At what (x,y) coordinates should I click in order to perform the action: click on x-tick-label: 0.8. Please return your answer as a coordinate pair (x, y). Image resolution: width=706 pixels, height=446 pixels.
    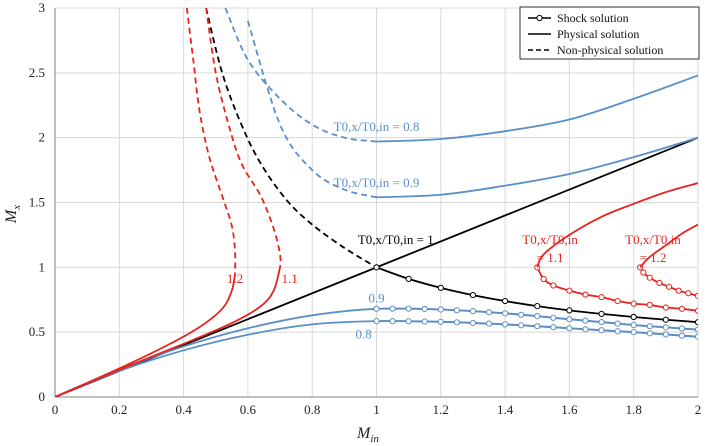
    Looking at the image, I should click on (312, 409).